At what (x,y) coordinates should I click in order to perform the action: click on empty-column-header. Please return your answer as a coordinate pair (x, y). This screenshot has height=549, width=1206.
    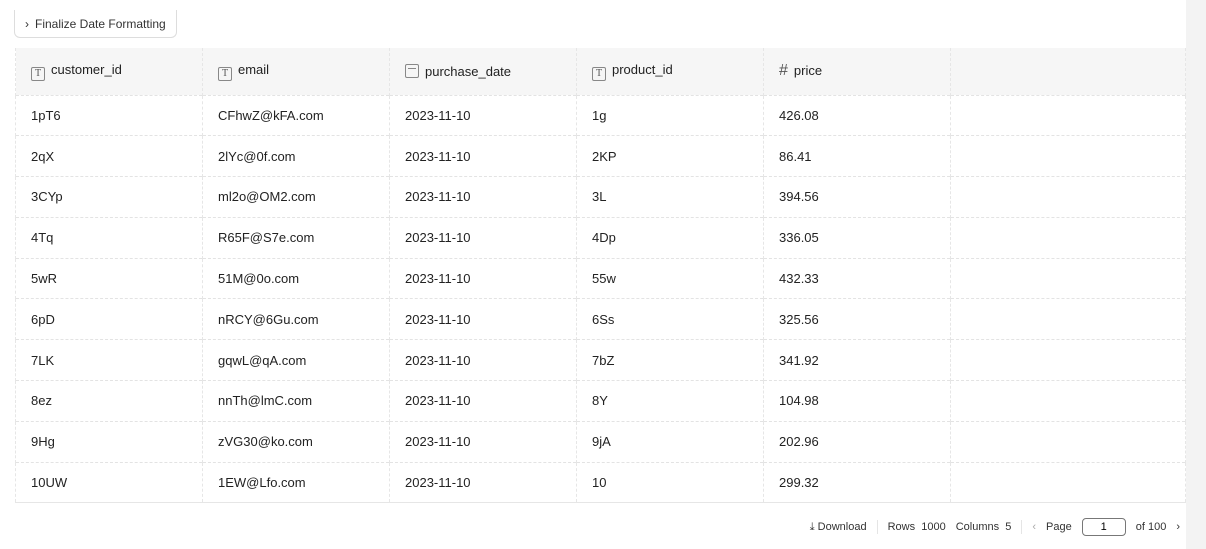
    Looking at the image, I should click on (1068, 71).